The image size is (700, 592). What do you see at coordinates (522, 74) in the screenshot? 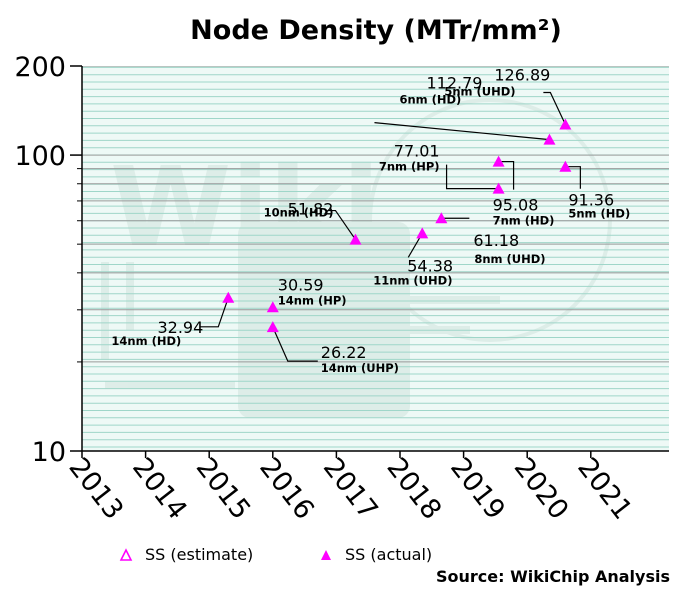
I see `point-value-label: 126.89` at bounding box center [522, 74].